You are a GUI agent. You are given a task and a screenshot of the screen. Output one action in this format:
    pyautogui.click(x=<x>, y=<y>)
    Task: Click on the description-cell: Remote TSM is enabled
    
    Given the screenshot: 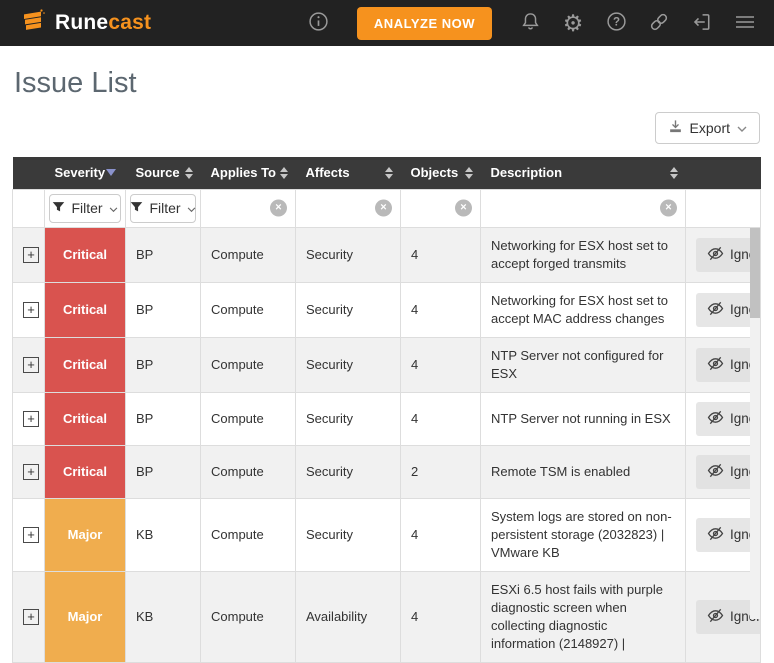 What is the action you would take?
    pyautogui.click(x=583, y=471)
    